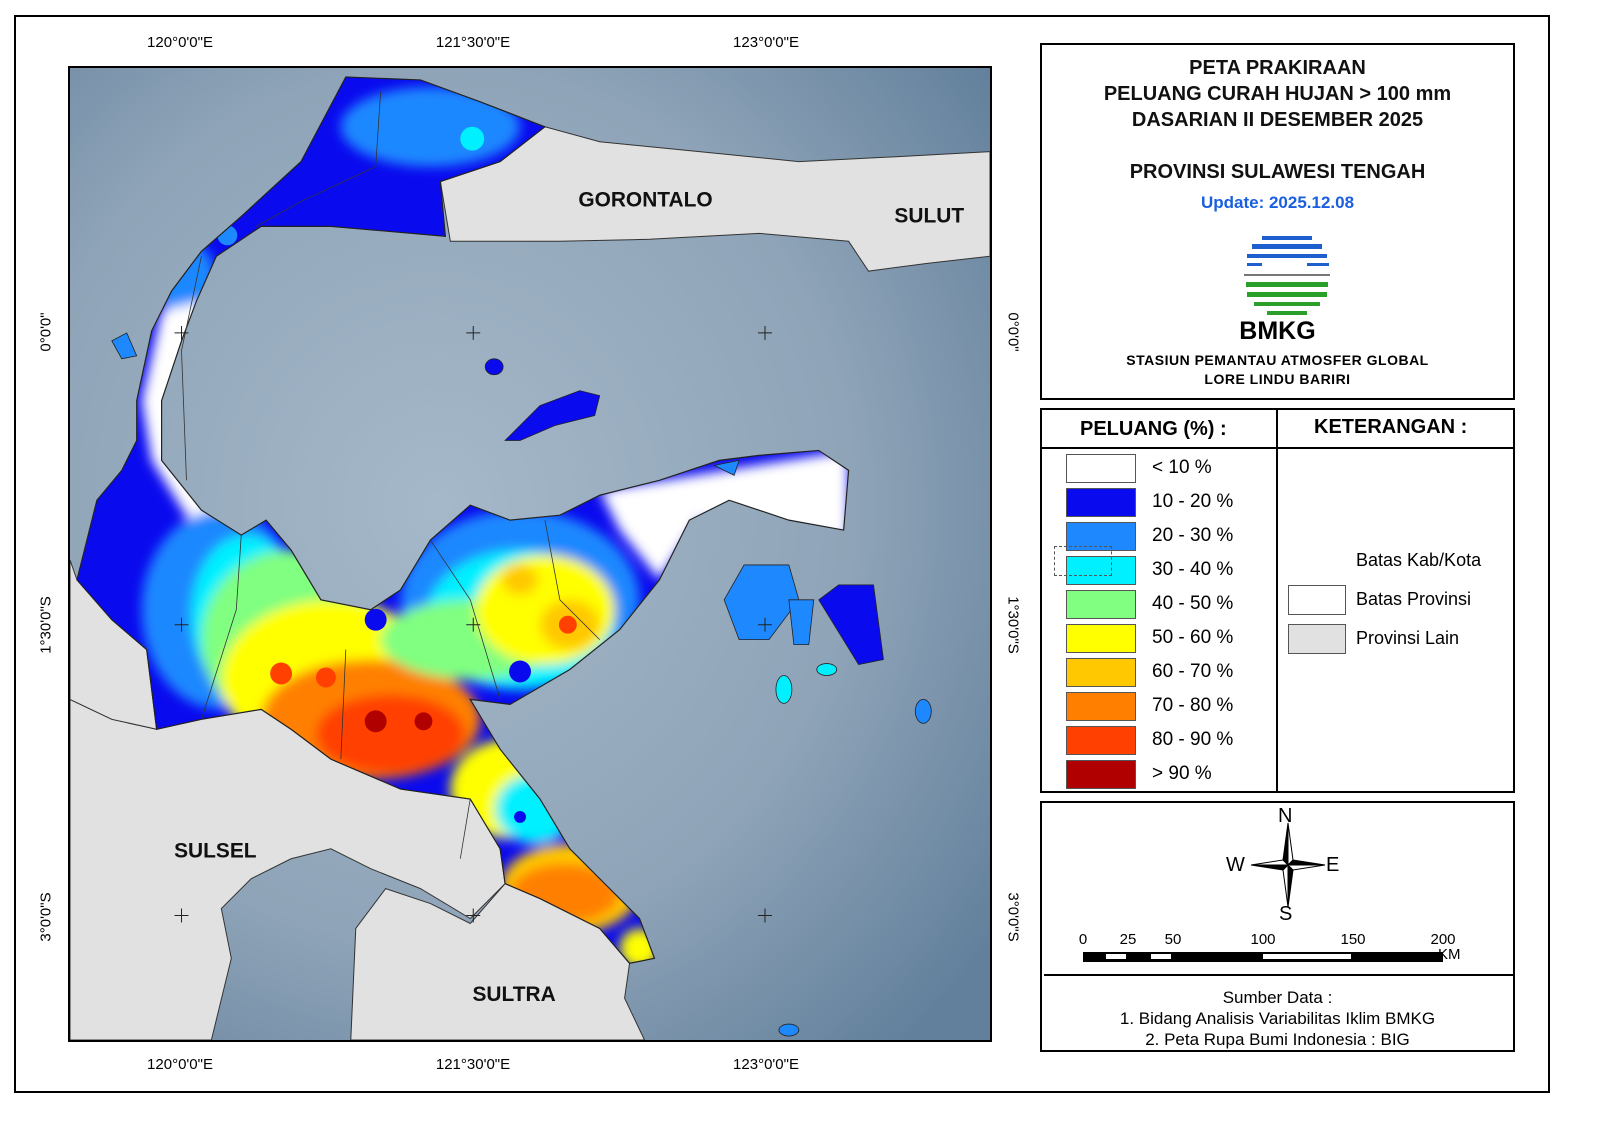 Image resolution: width=1600 pixels, height=1130 pixels. What do you see at coordinates (766, 42) in the screenshot?
I see `lon-label-top-123: 123°0'0"E` at bounding box center [766, 42].